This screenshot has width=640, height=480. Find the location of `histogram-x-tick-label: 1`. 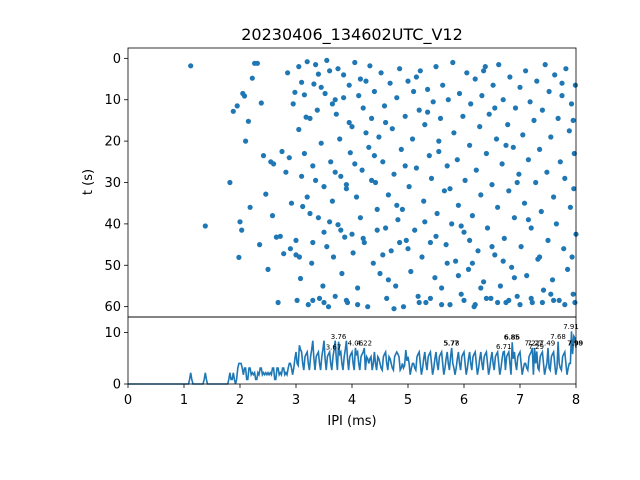

histogram-x-tick-label: 1 is located at coordinates (184, 400).